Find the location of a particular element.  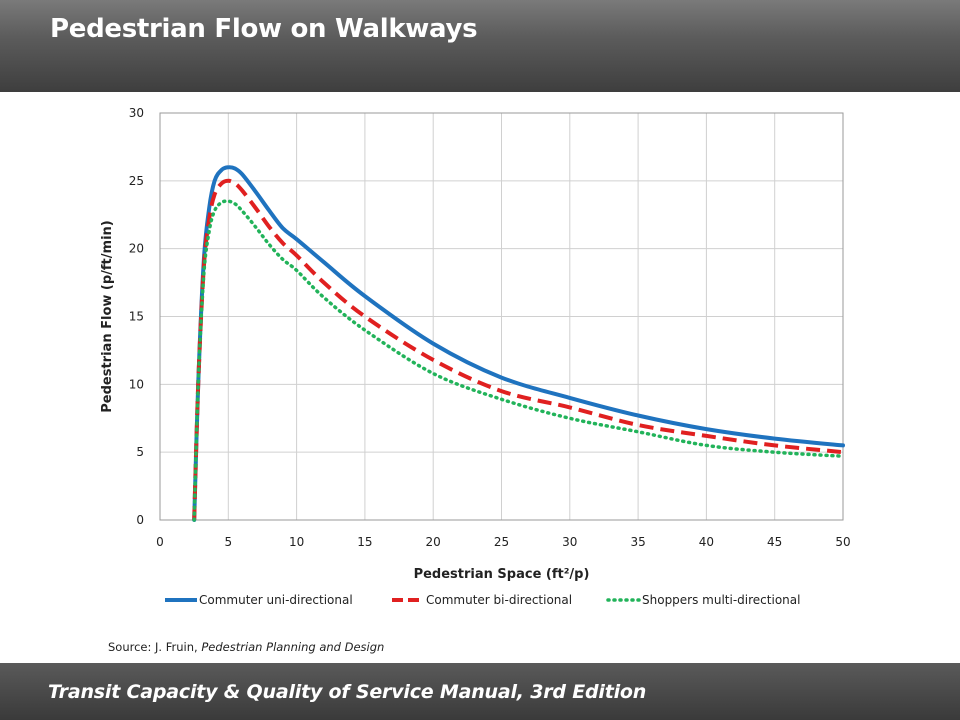

x-axis-ticks: 0 5 10 15 20 25 30 35 40 45 50 is located at coordinates (503, 542).